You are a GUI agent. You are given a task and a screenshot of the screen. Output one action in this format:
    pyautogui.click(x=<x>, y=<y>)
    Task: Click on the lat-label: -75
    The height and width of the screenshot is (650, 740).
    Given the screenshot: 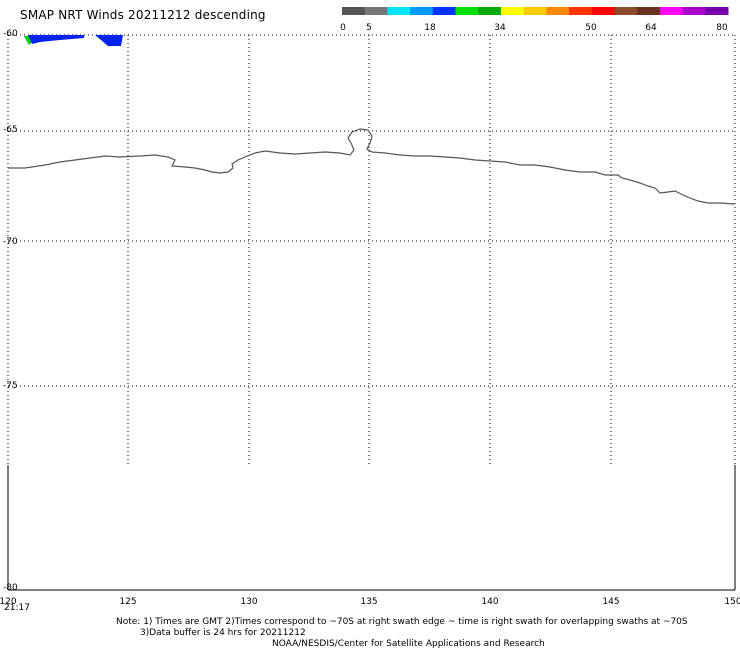 What is the action you would take?
    pyautogui.click(x=10, y=386)
    